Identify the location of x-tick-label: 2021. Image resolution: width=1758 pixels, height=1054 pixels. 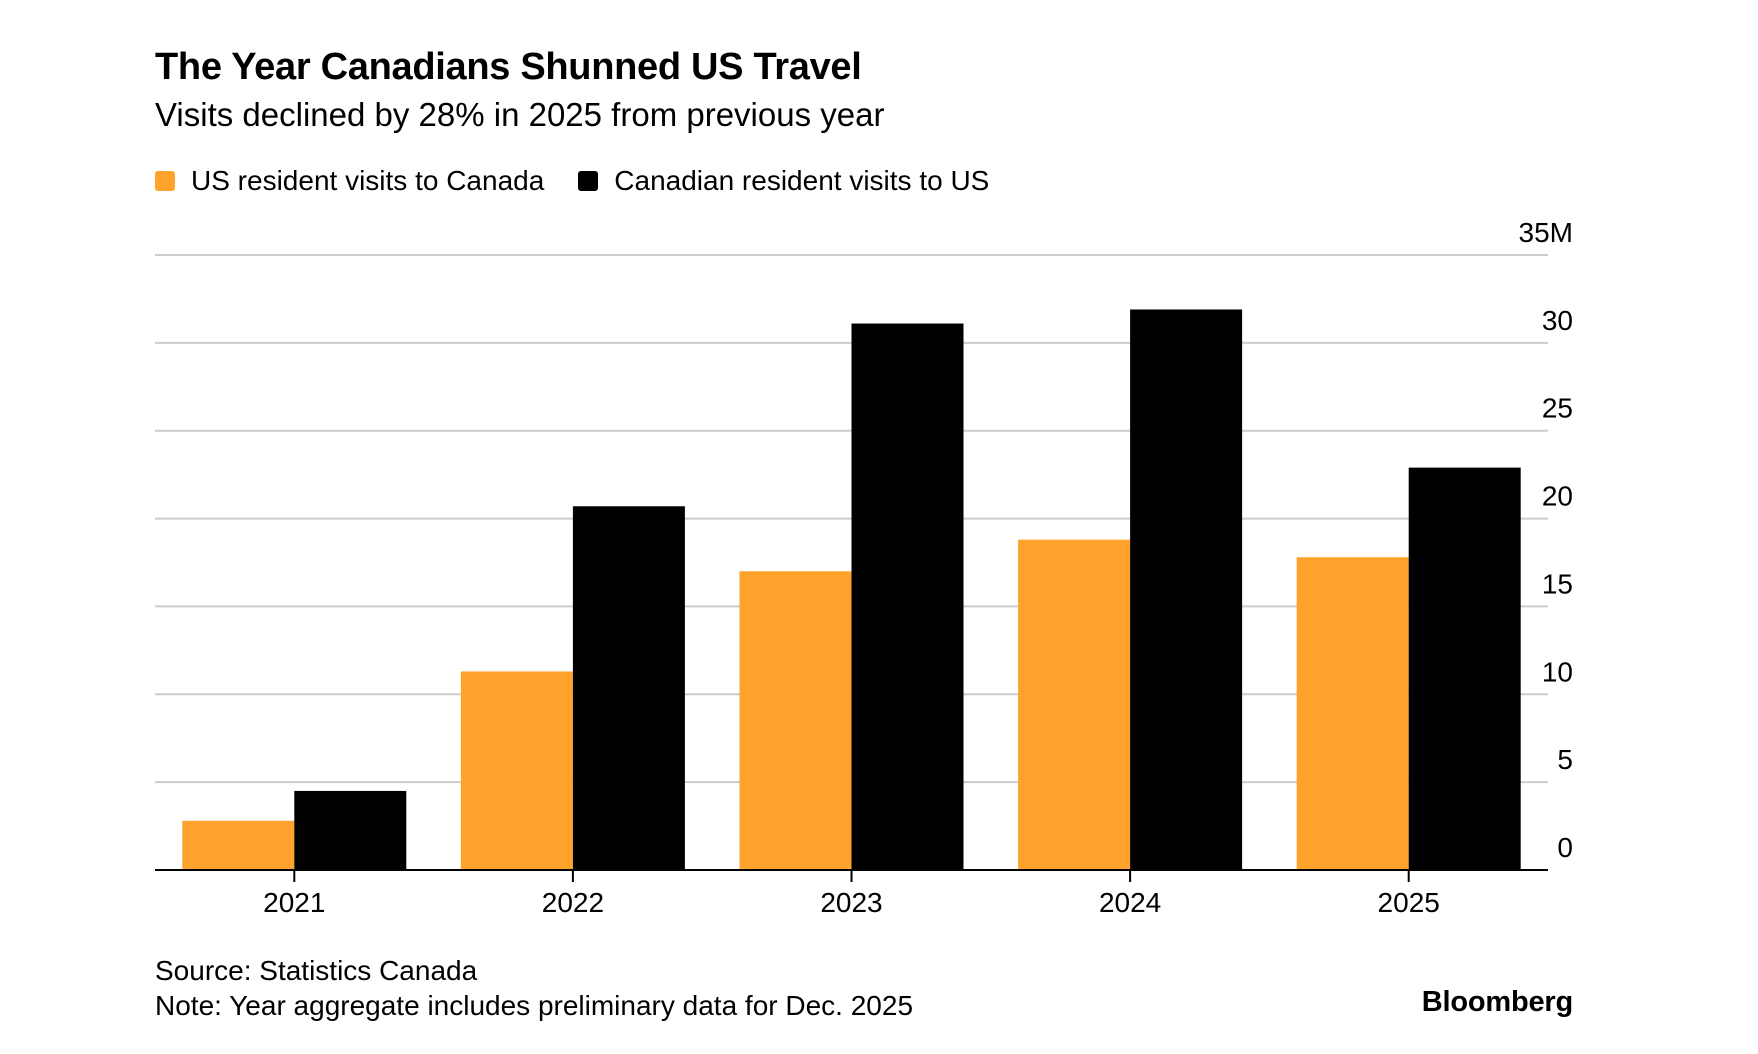
(294, 902).